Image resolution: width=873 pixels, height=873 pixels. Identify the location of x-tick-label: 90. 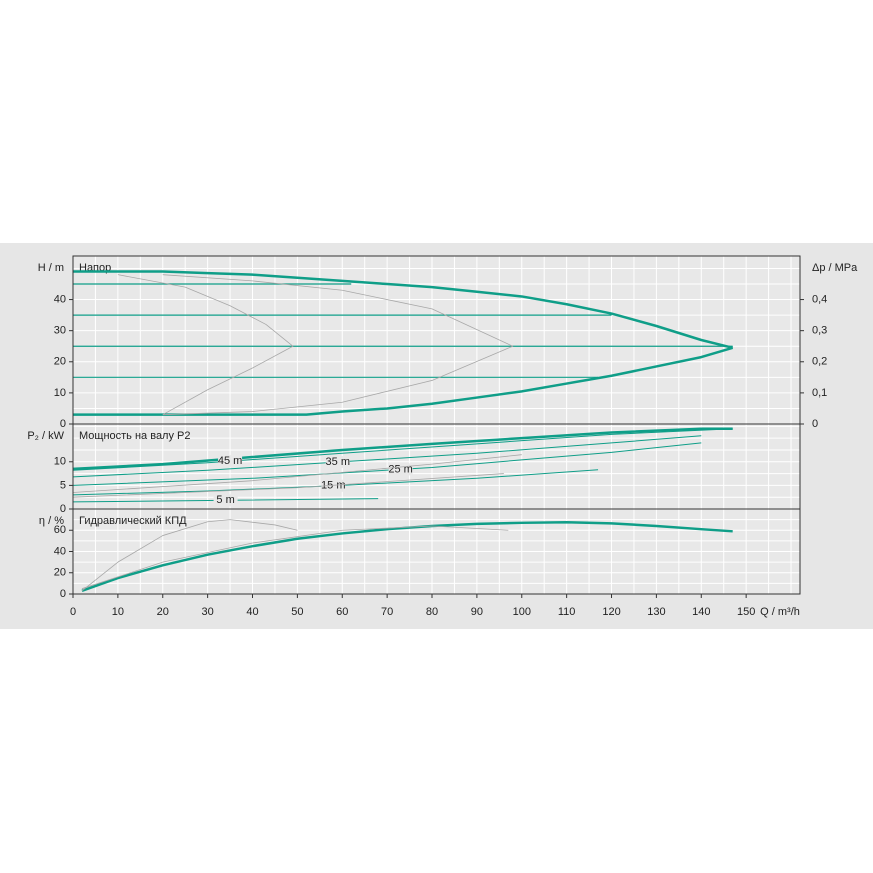
(477, 612).